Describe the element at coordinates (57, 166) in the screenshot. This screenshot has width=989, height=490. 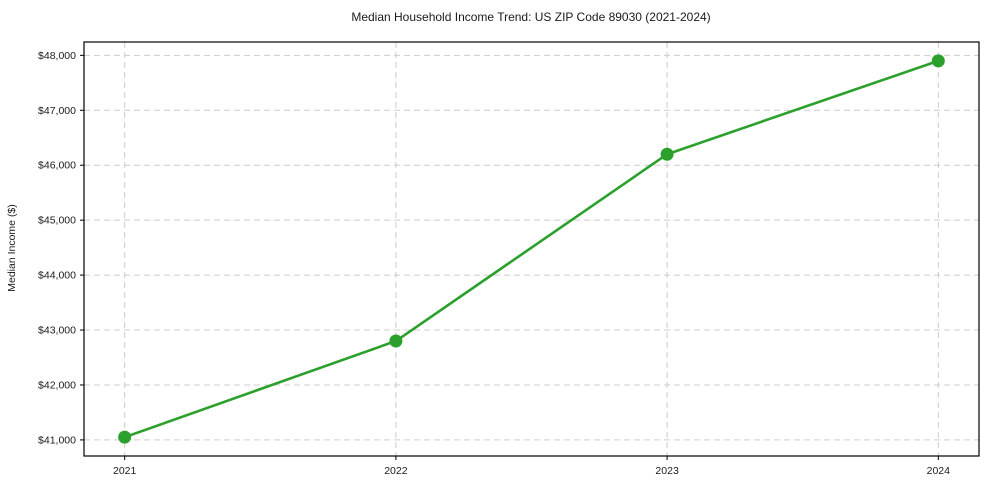
I see `y-tick-label: $46,000` at that location.